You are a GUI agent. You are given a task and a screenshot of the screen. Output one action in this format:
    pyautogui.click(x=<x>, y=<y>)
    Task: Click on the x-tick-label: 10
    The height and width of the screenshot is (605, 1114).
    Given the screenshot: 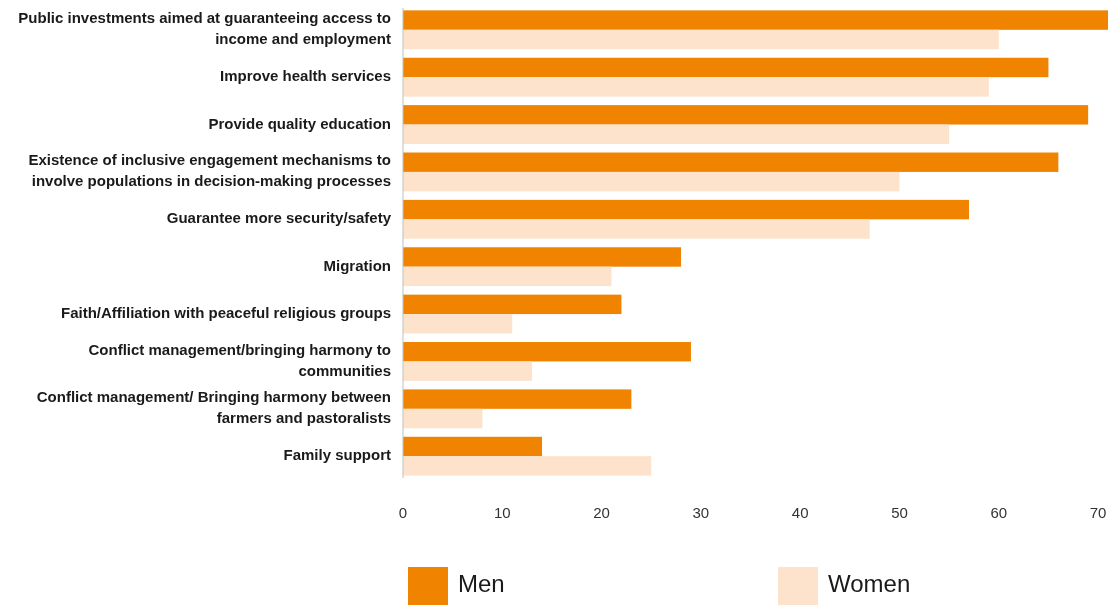 What is the action you would take?
    pyautogui.click(x=502, y=512)
    